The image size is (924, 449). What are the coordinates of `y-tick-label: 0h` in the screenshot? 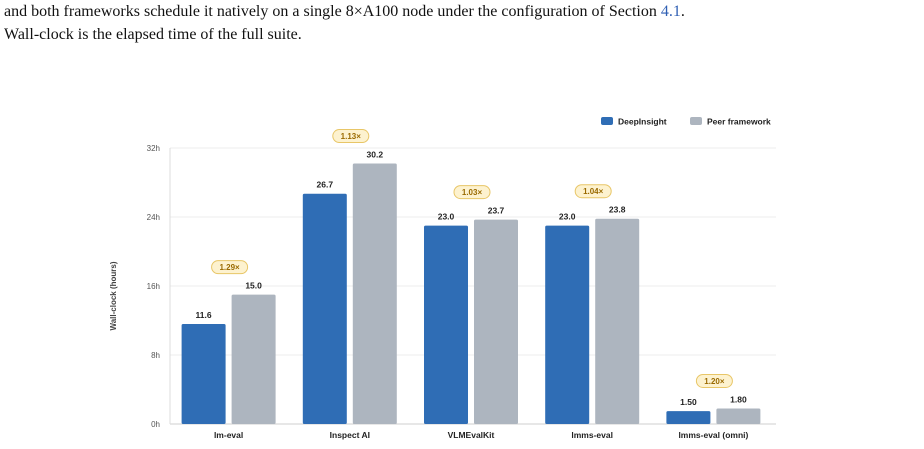 It's located at (155, 424).